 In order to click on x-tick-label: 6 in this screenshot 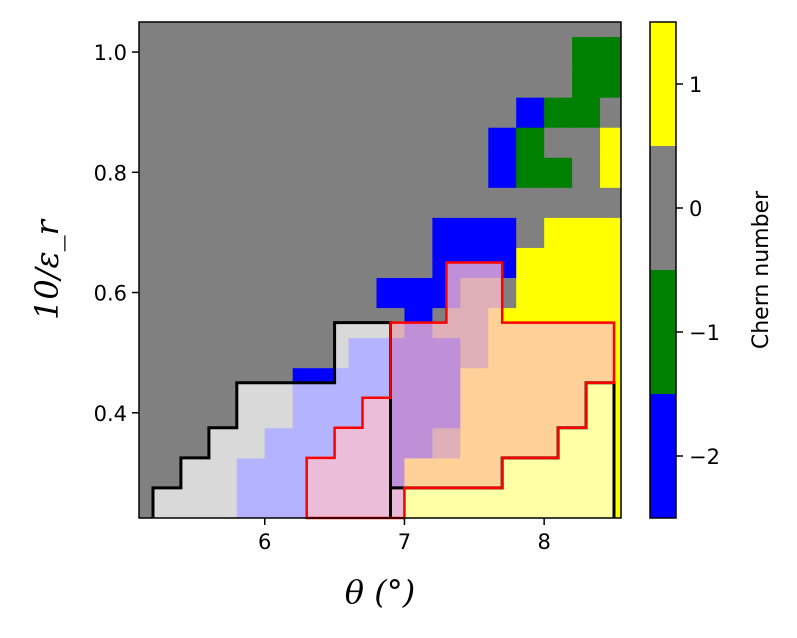, I will do `click(264, 542)`.